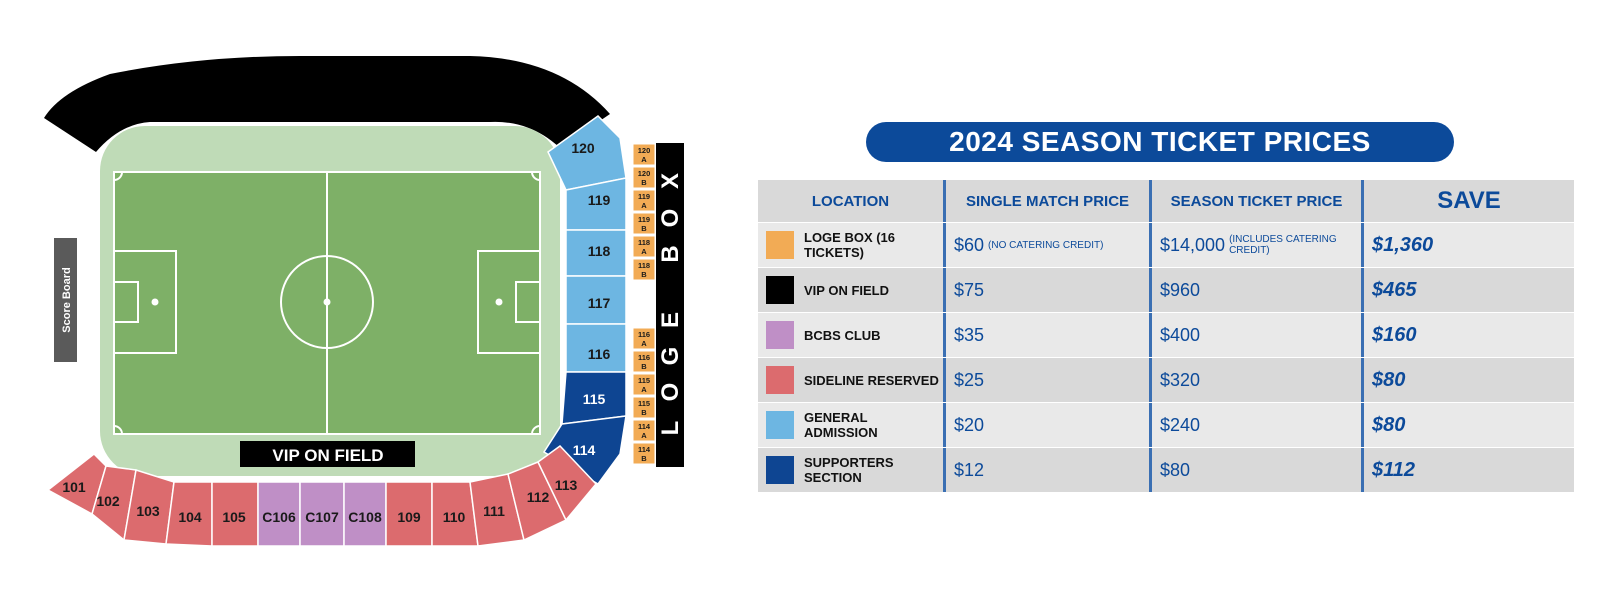 This screenshot has height=615, width=1598. I want to click on table-row: VIP ON FIELD $75 $960 $465, so click(1166, 290).